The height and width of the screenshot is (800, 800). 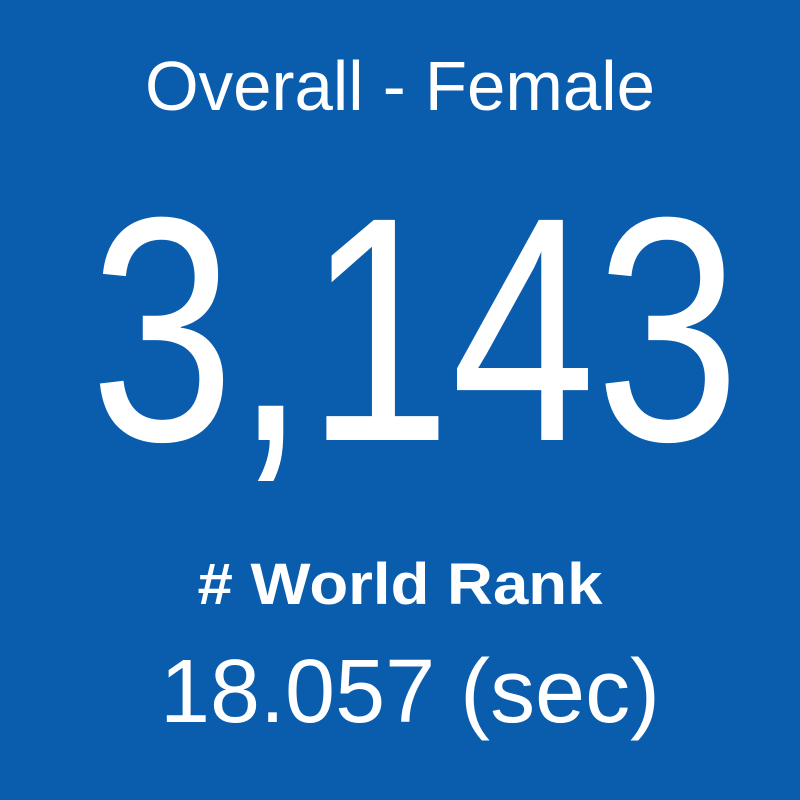 I want to click on rank-label: # World Rank, so click(x=401, y=584).